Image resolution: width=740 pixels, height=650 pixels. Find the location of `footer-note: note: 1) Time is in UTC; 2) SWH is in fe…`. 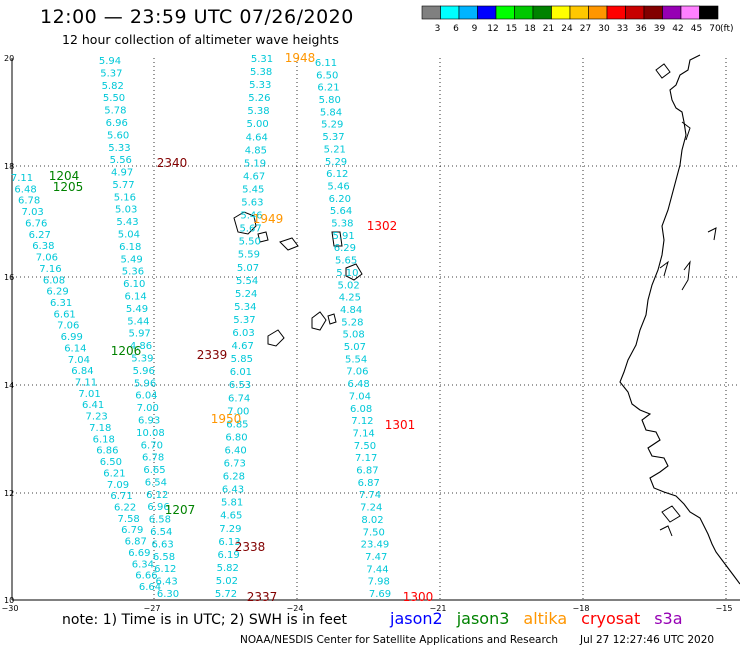

footer-note: note: 1) Time is in UTC; 2) SWH is in fe… is located at coordinates (205, 620).